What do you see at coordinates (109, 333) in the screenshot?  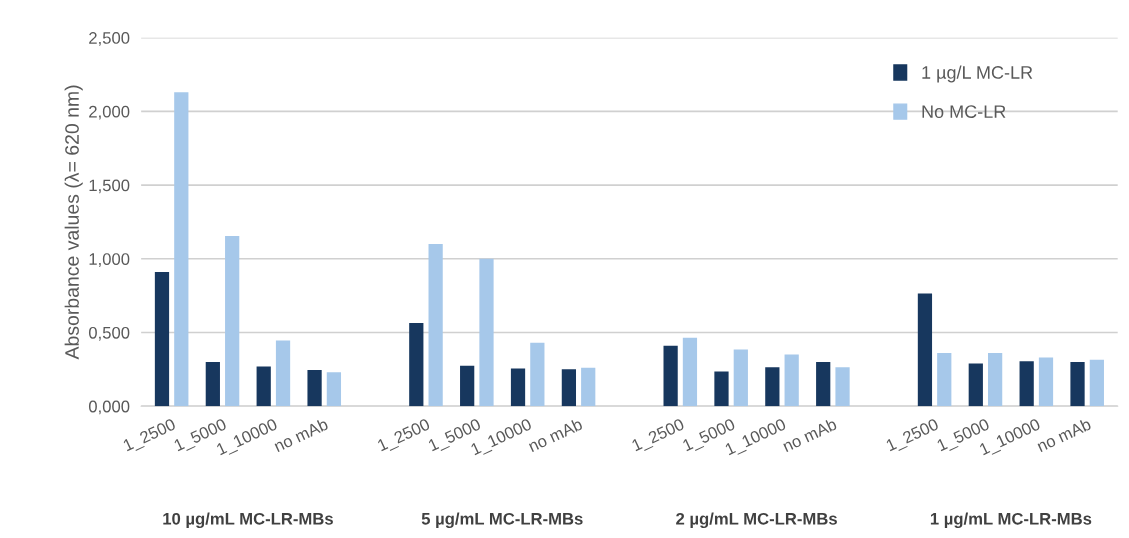 I see `y-tick-label: 0,500` at bounding box center [109, 333].